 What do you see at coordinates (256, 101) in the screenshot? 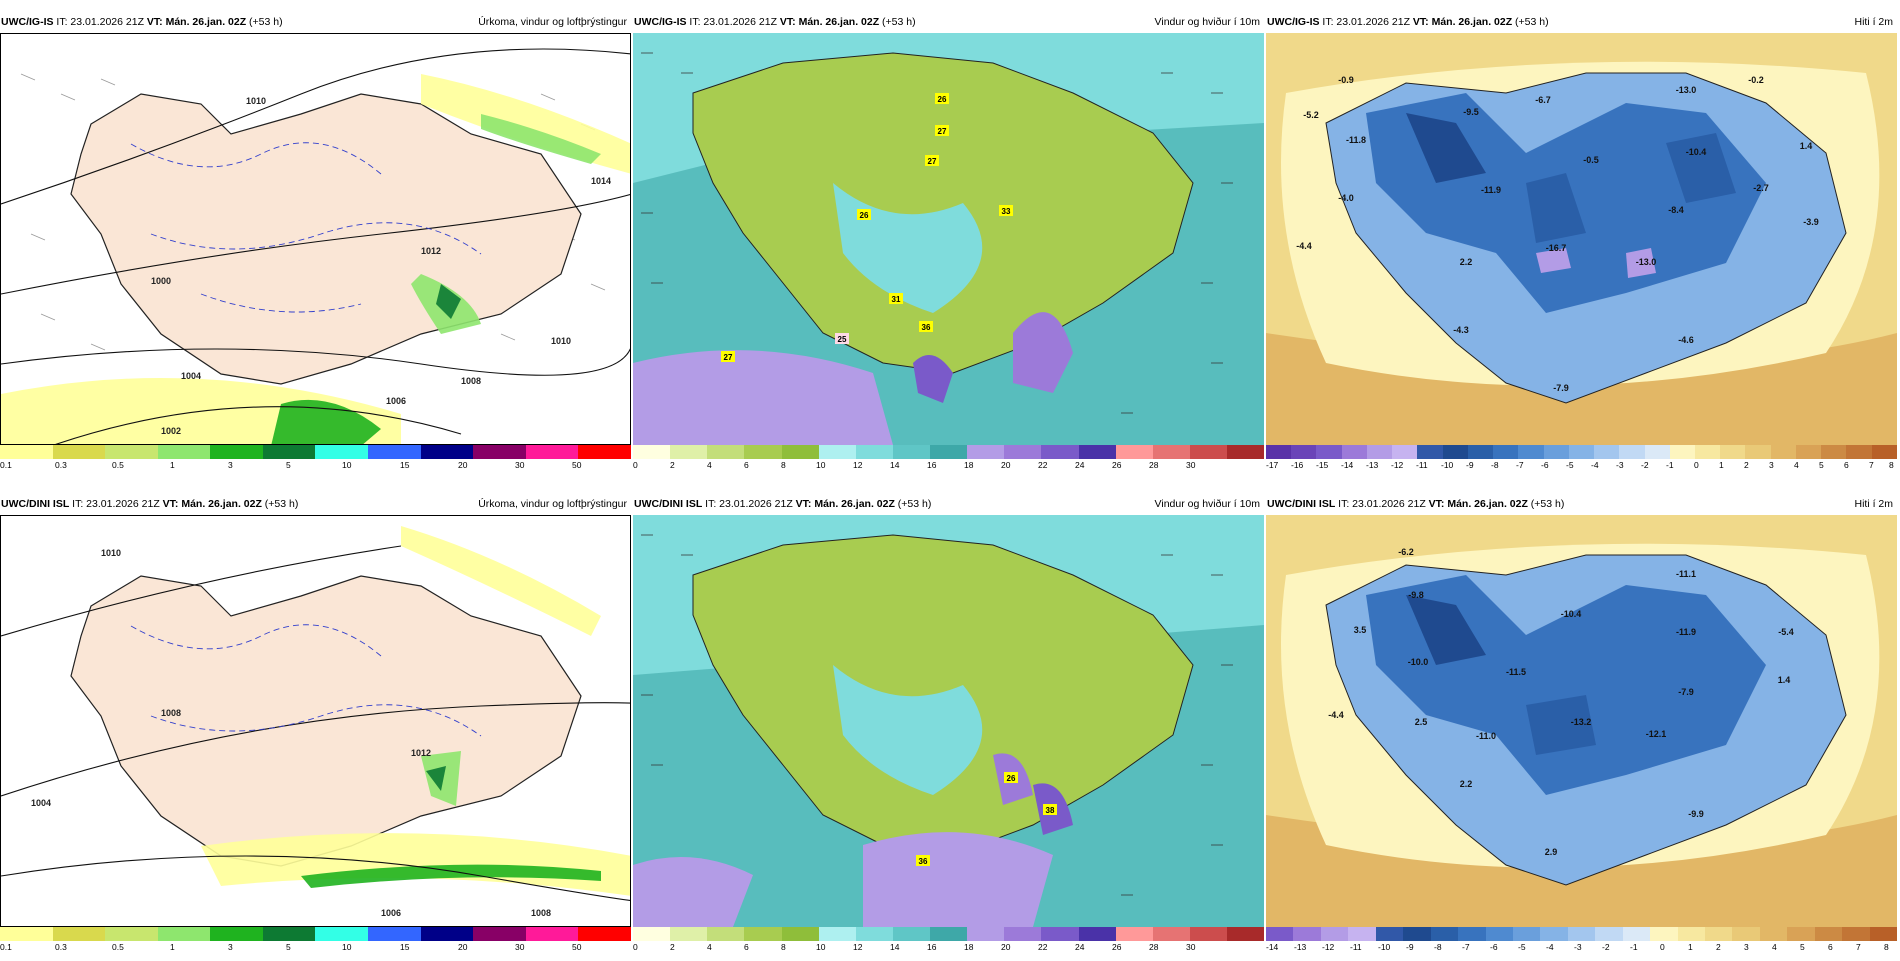
I see `isobar-label: 1010` at bounding box center [256, 101].